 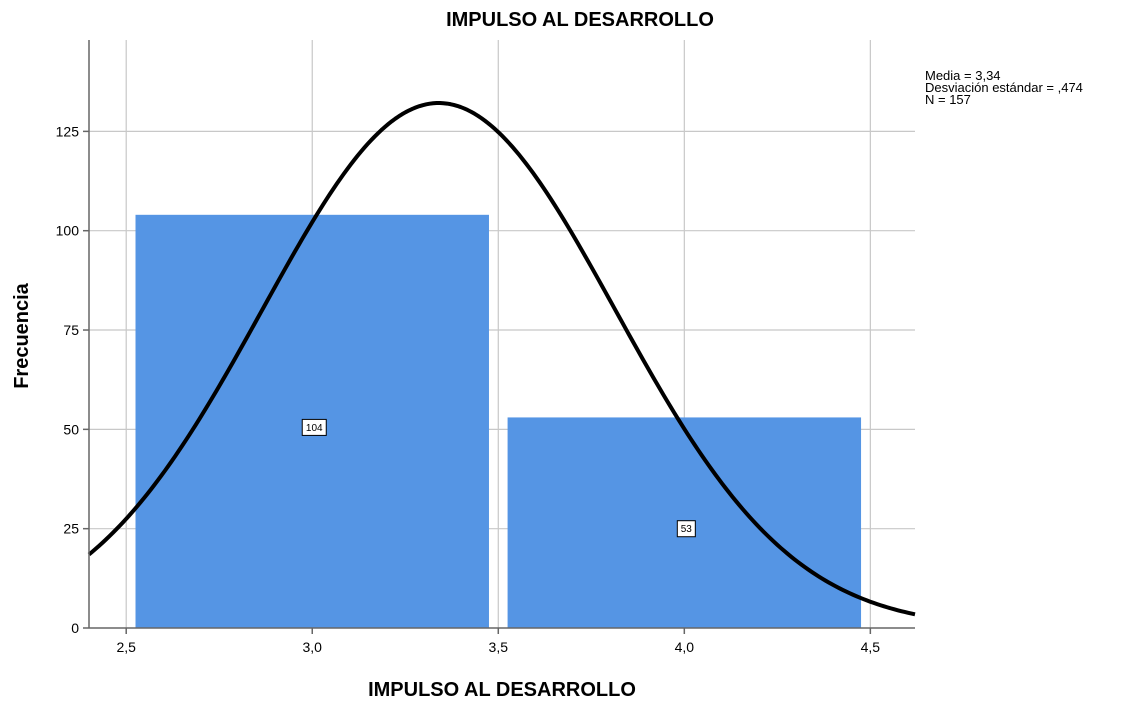 What do you see at coordinates (71, 330) in the screenshot?
I see `y-tick-label-3: 75` at bounding box center [71, 330].